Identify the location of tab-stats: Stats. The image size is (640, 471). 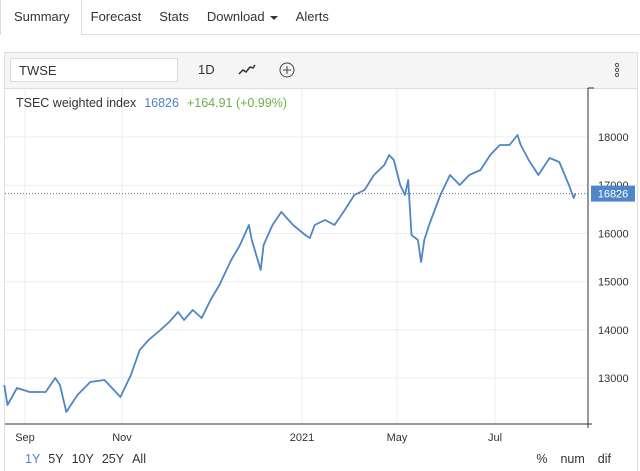
(174, 16).